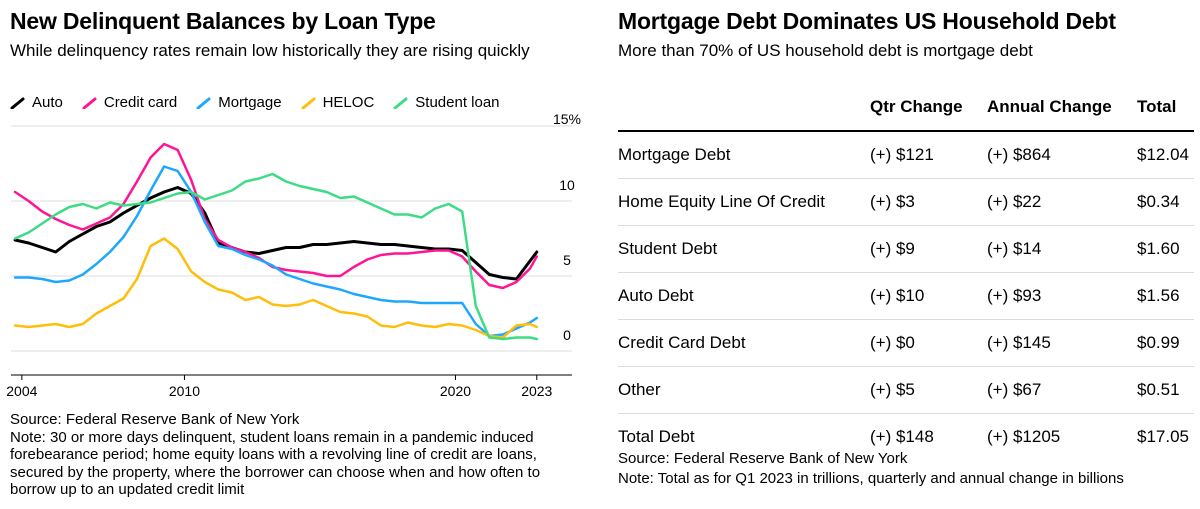 The width and height of the screenshot is (1200, 509). Describe the element at coordinates (47, 102) in the screenshot. I see `legend-label: Auto` at that location.